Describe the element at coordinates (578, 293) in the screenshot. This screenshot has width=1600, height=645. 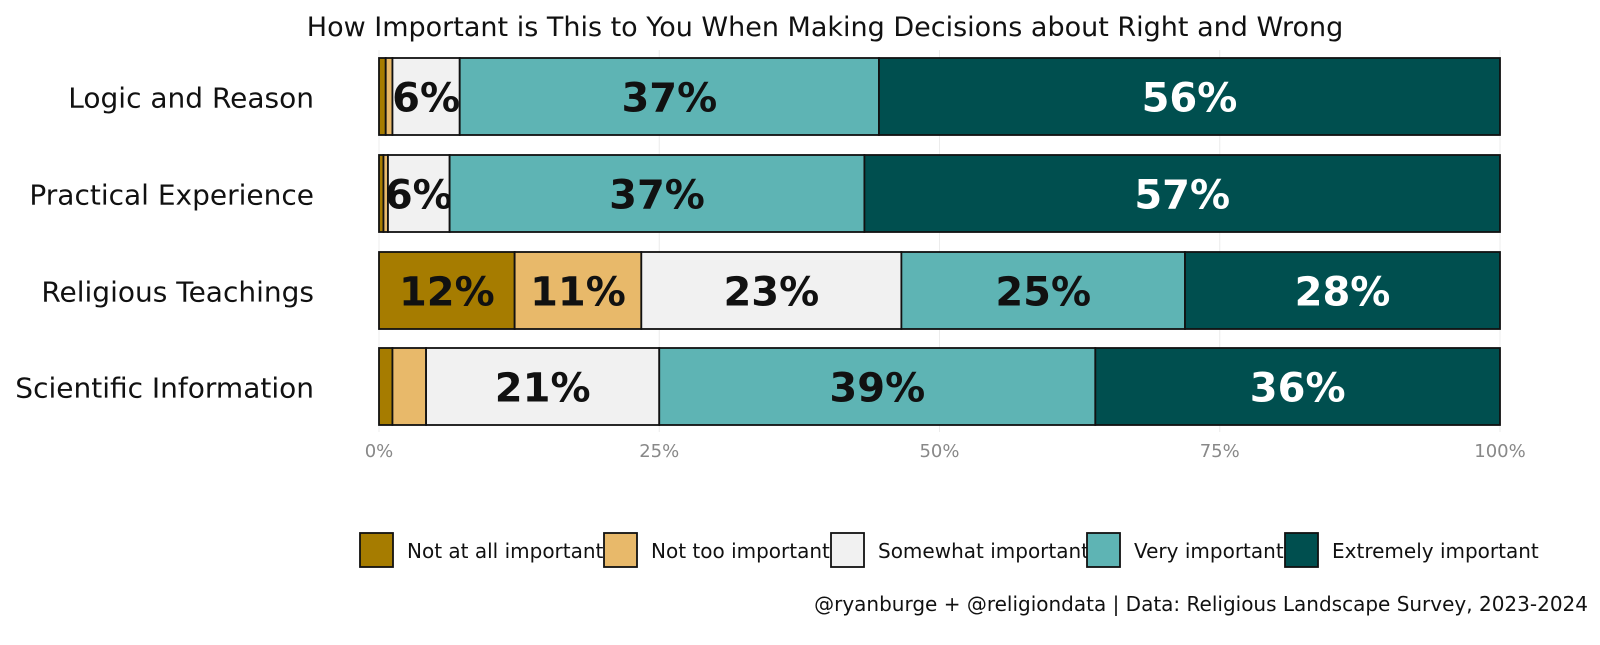
I see `data-label: 11%` at that location.